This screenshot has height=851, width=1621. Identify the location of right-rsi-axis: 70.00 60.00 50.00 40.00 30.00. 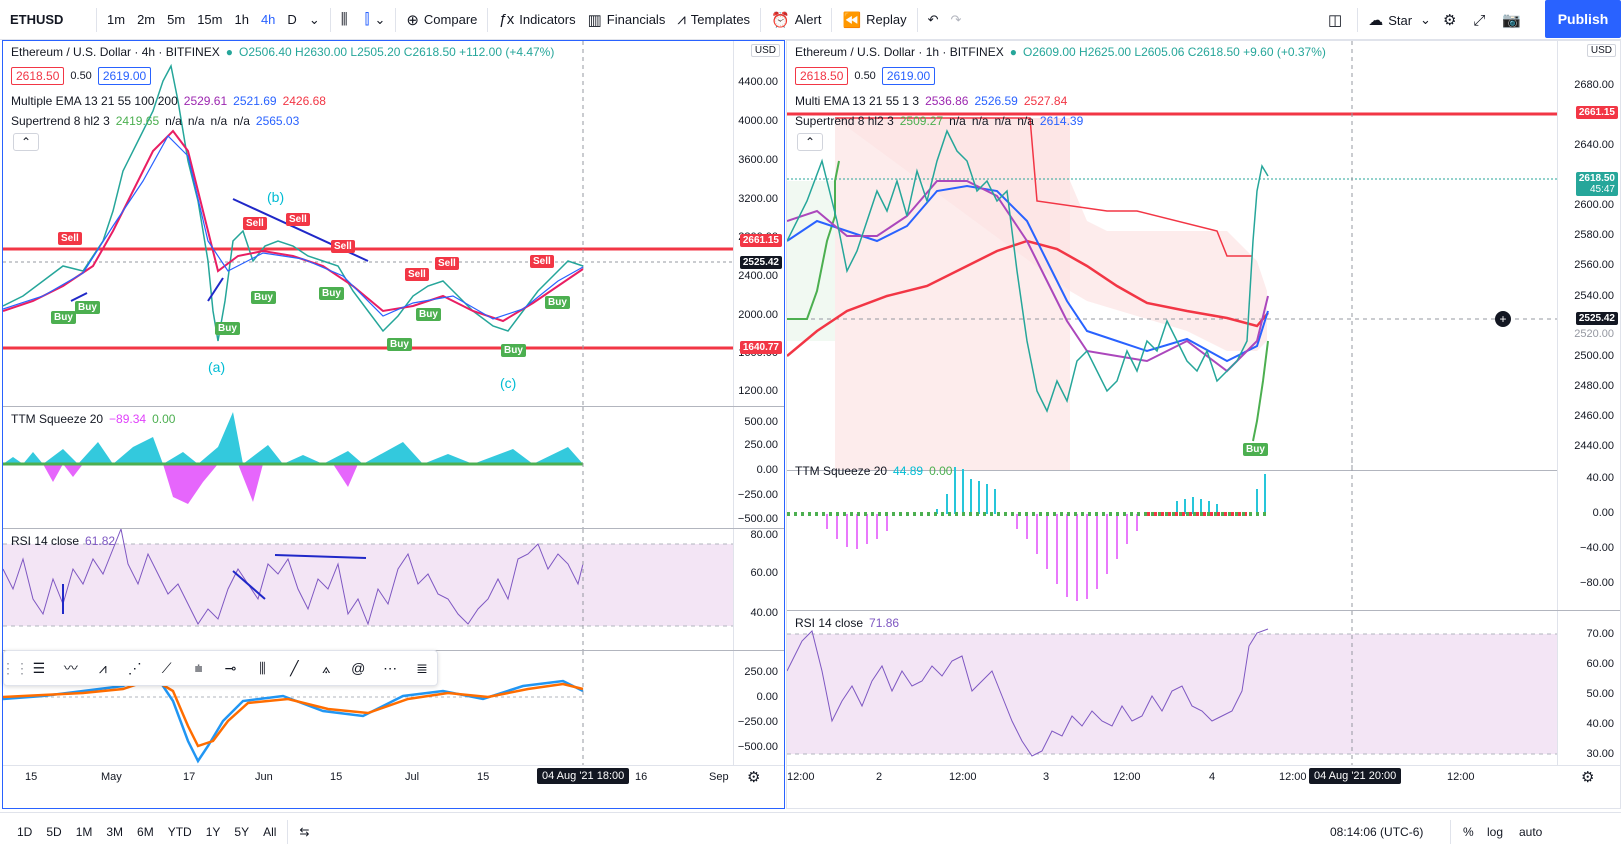
(1588, 688).